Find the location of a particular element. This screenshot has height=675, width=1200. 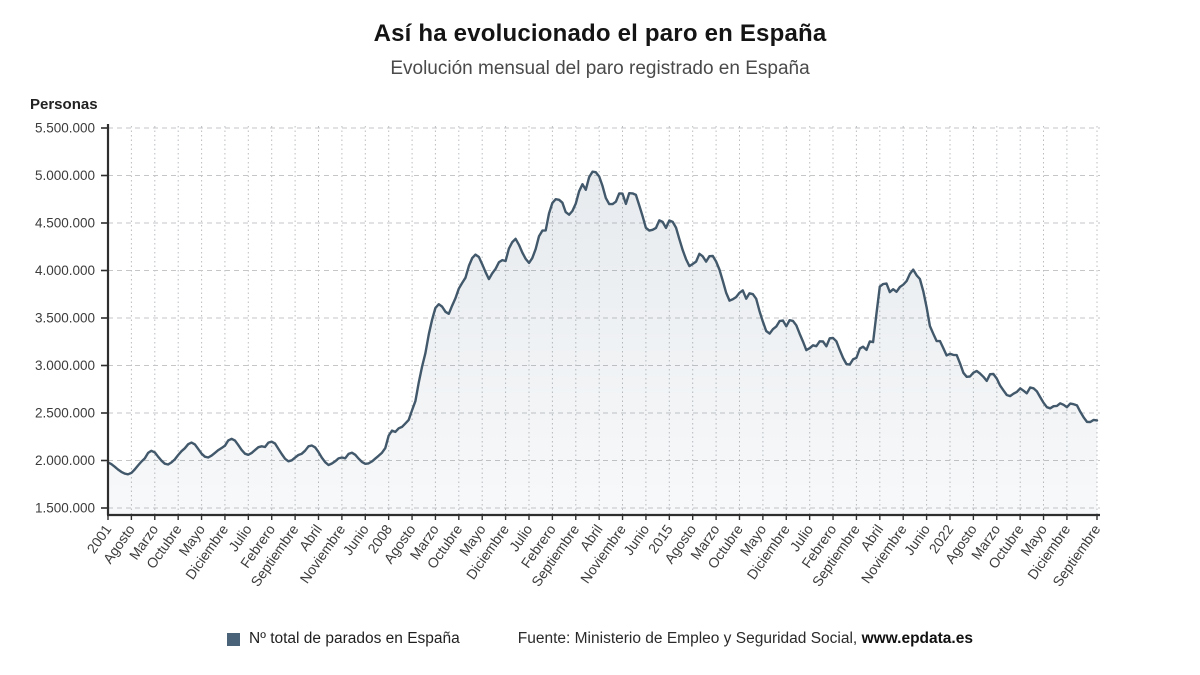

y-tick-label: 2.500.000 is located at coordinates (65, 413).